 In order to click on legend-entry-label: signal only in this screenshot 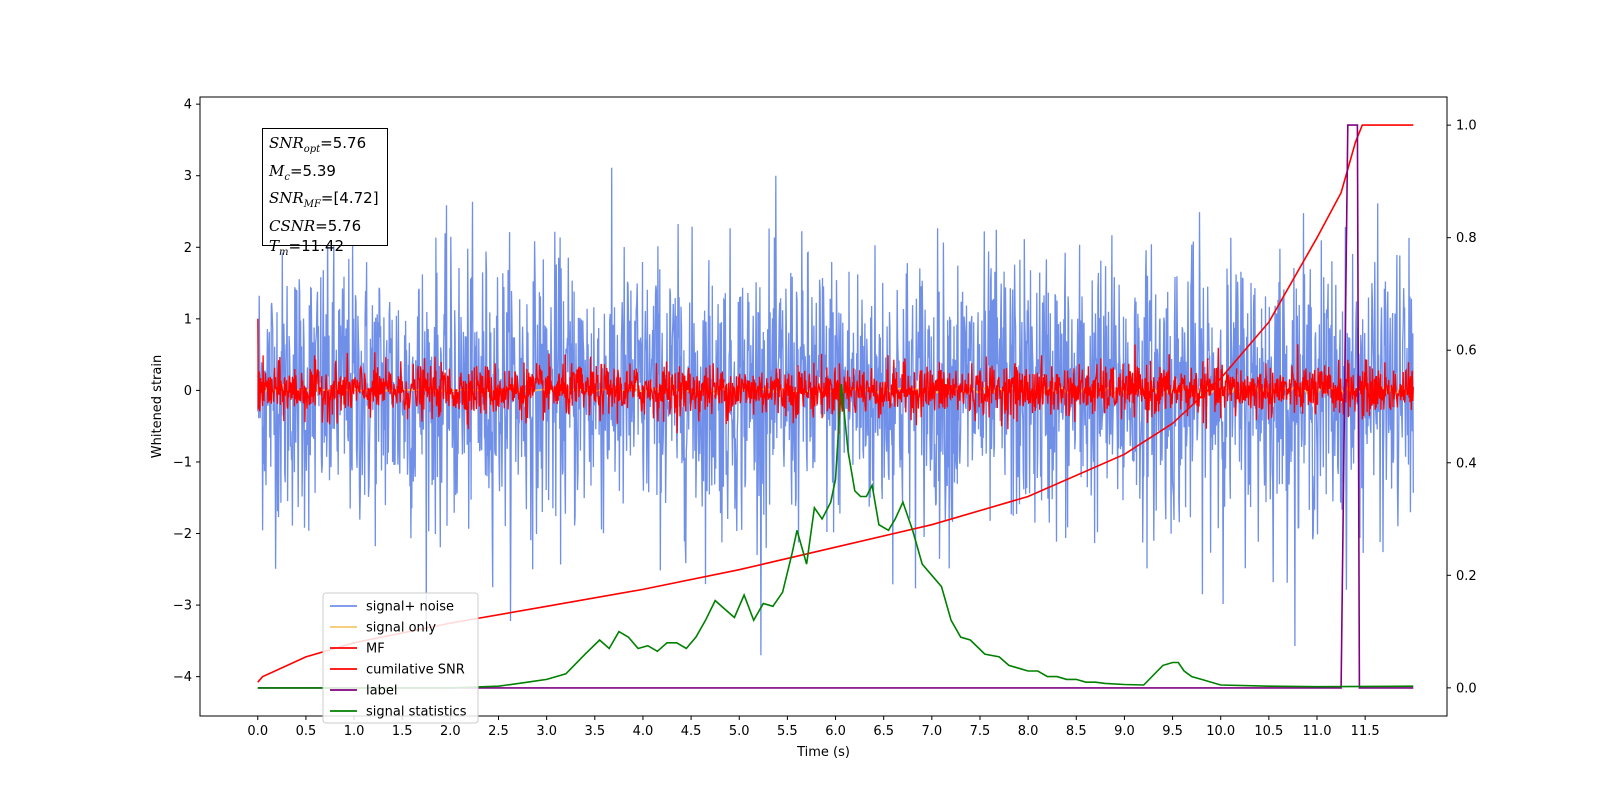, I will do `click(401, 628)`.